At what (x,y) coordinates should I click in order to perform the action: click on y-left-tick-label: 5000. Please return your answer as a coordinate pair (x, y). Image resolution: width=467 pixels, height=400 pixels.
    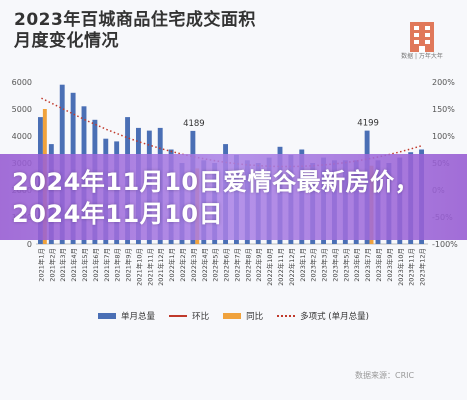
    Looking at the image, I should click on (22, 109).